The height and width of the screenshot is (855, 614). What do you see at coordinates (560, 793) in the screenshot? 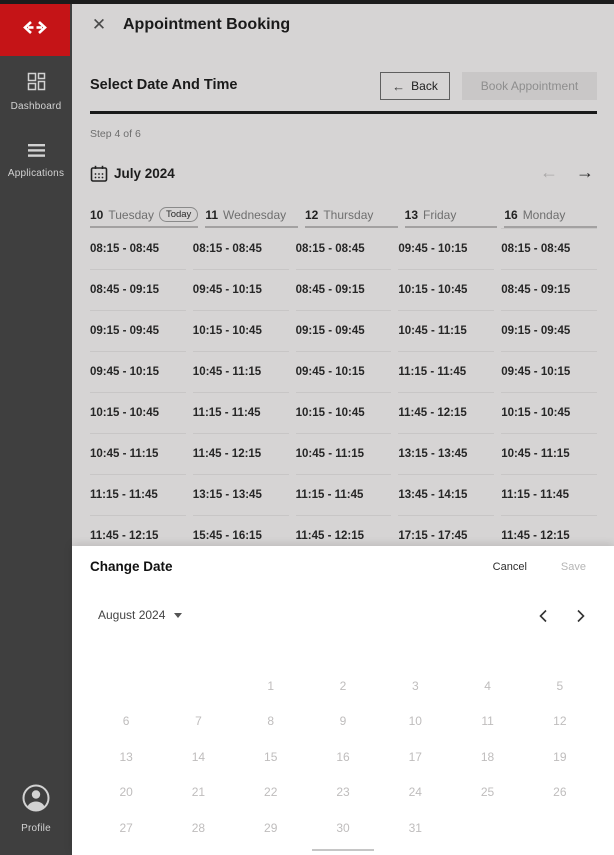
I see `date-cell: 26` at bounding box center [560, 793].